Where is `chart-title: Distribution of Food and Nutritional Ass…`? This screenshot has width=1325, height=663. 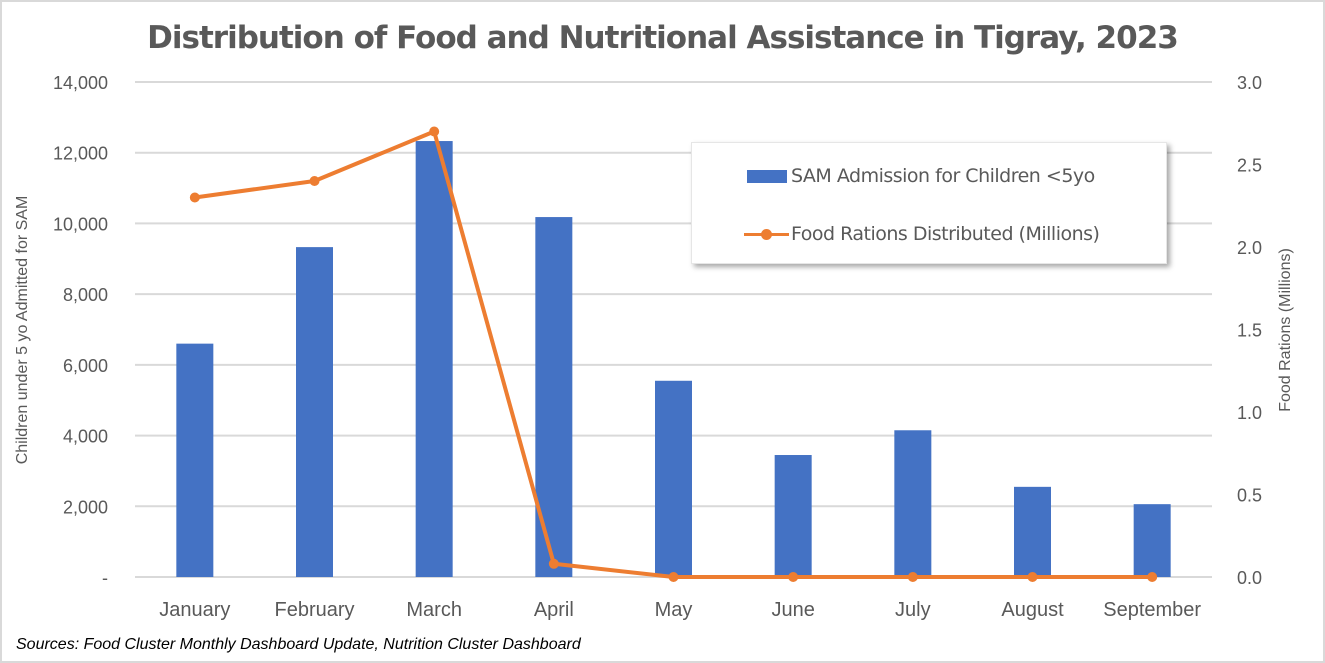
chart-title: Distribution of Food and Nutritional Ass… is located at coordinates (663, 38).